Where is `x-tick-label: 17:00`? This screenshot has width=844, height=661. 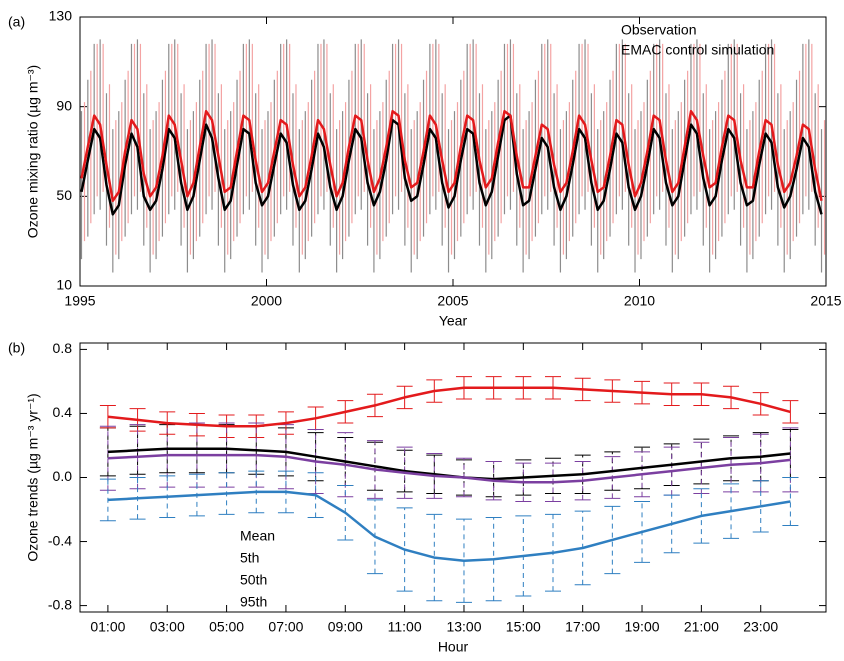 x-tick-label: 17:00 is located at coordinates (582, 627).